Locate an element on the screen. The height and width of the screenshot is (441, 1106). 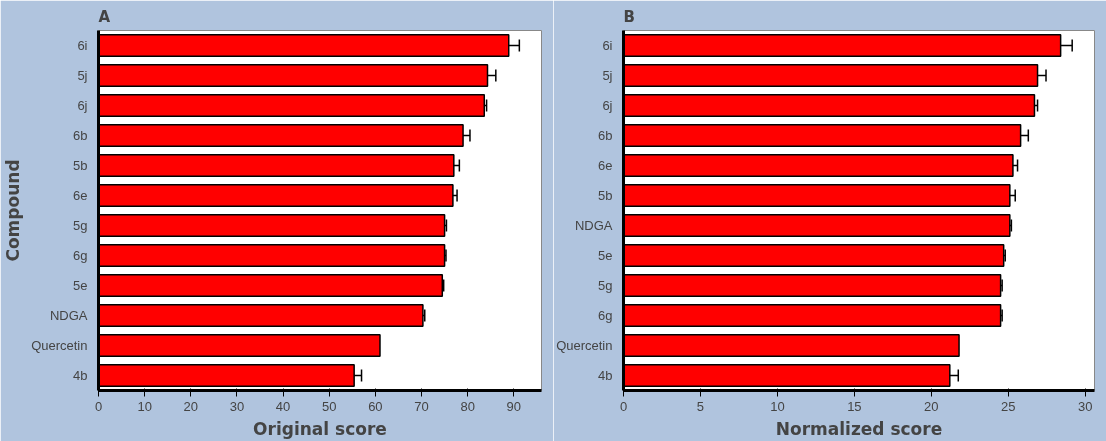
x-tick-label: 70 is located at coordinates (421, 406).